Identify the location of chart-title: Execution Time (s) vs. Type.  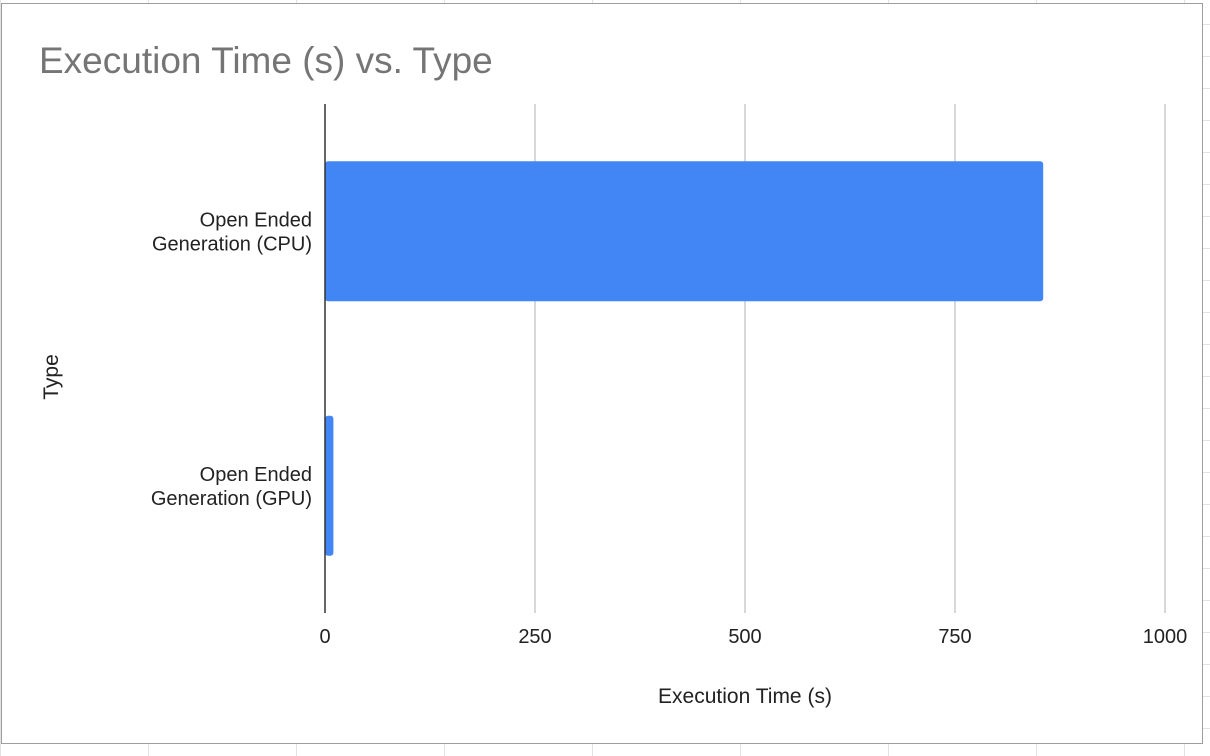
(266, 60).